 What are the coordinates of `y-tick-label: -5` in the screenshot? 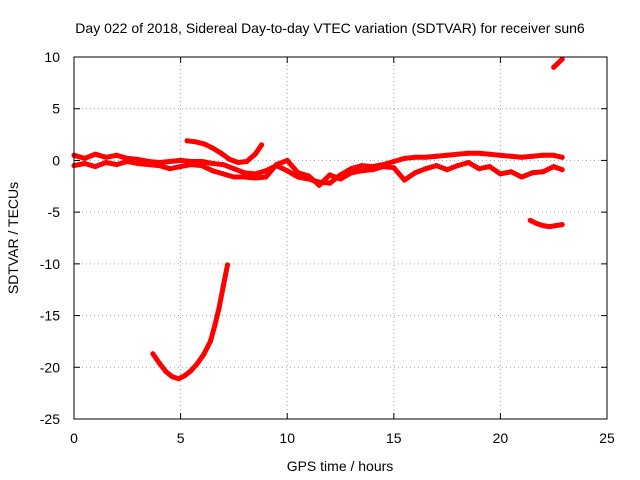 It's located at (54, 212).